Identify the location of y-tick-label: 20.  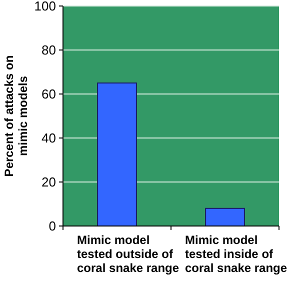
(49, 182).